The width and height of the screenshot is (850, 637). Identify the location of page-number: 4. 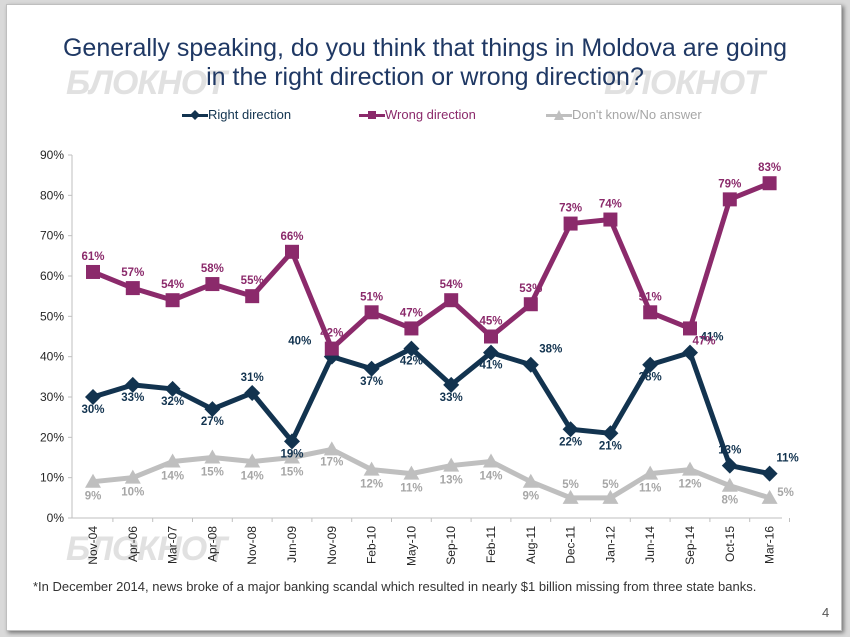
(826, 612).